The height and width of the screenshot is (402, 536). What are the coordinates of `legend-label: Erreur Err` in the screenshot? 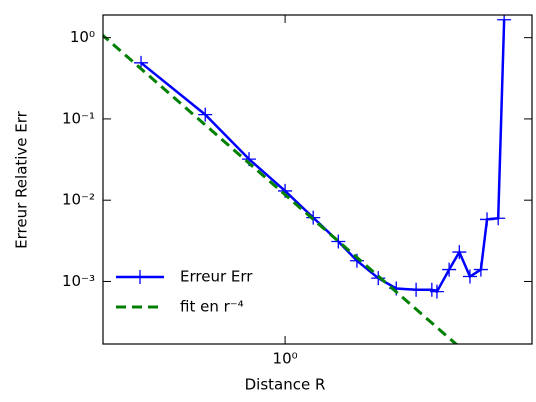 It's located at (216, 277).